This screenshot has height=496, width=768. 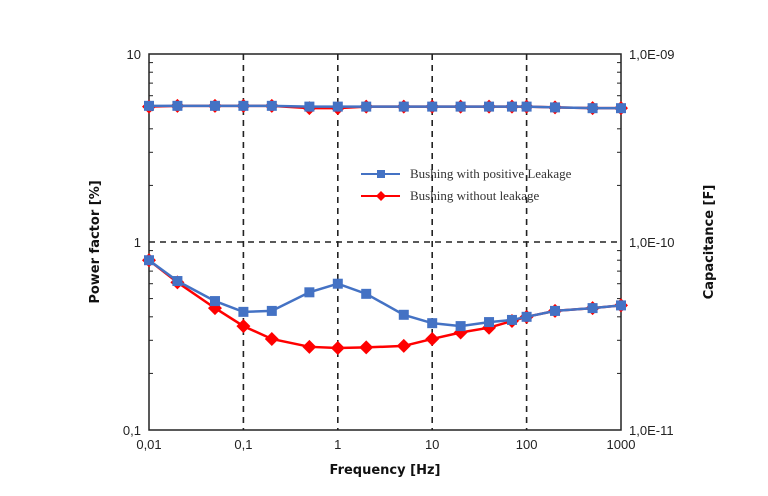 I want to click on x-tick-label: 0,01, so click(x=148, y=444).